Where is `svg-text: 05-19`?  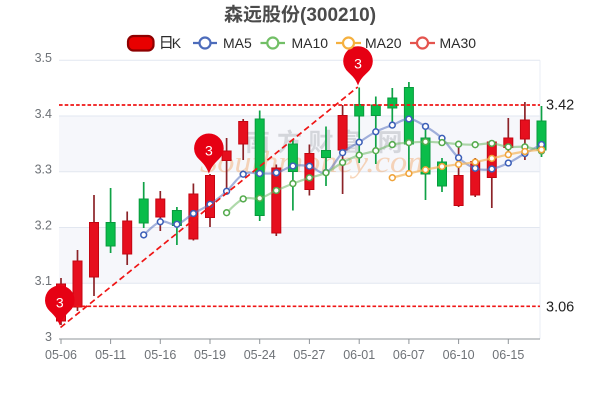 svg-text: 05-19 is located at coordinates (210, 355).